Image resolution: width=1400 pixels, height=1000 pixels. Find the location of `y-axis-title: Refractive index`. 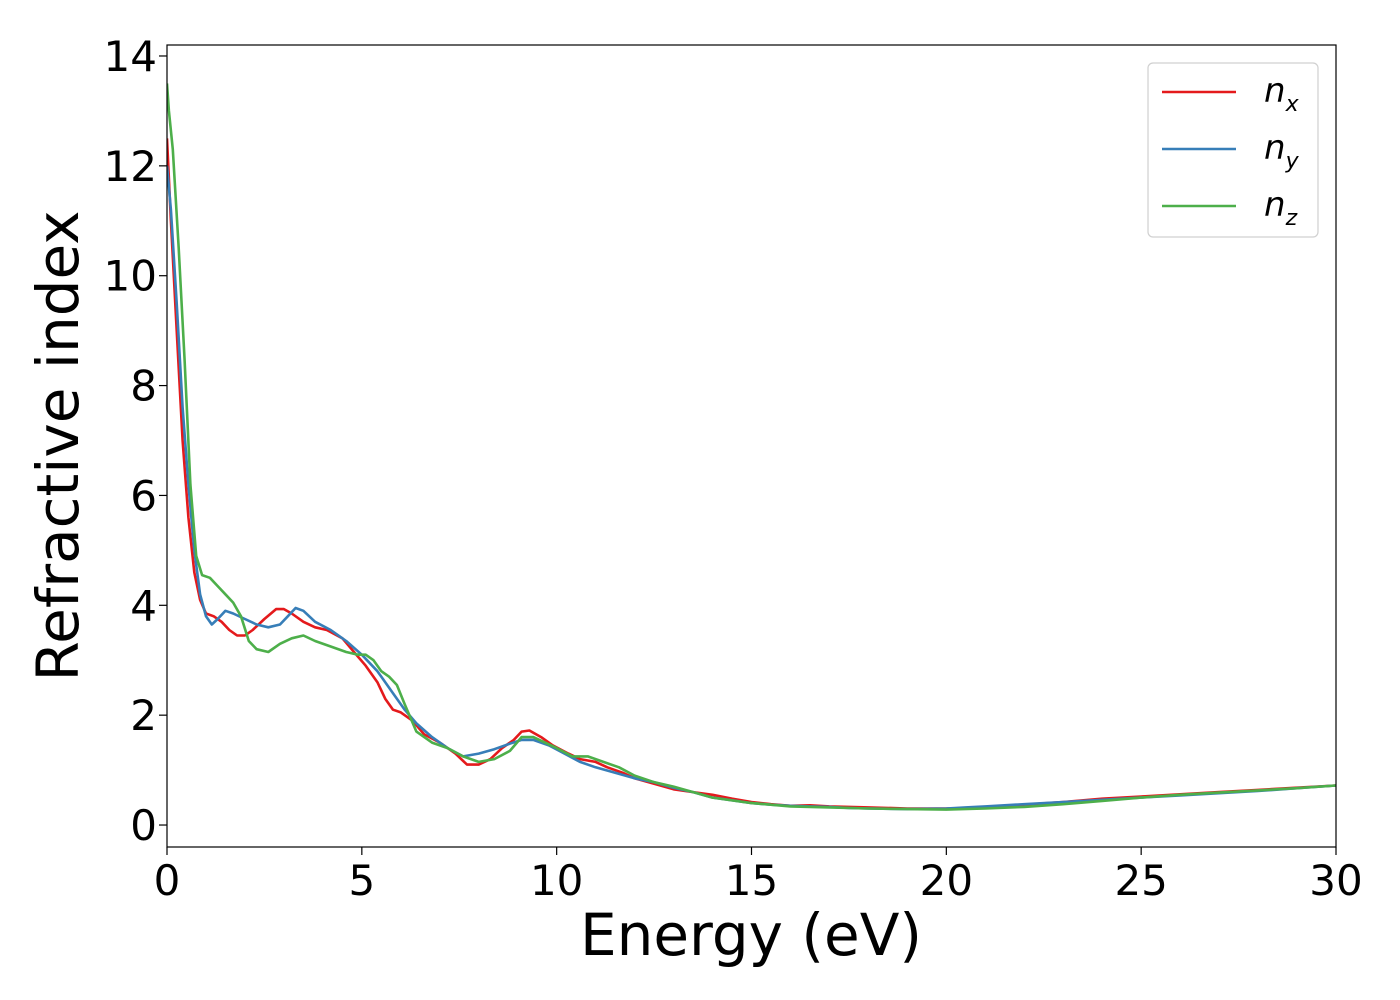

y-axis-title: Refractive index is located at coordinates (58, 445).